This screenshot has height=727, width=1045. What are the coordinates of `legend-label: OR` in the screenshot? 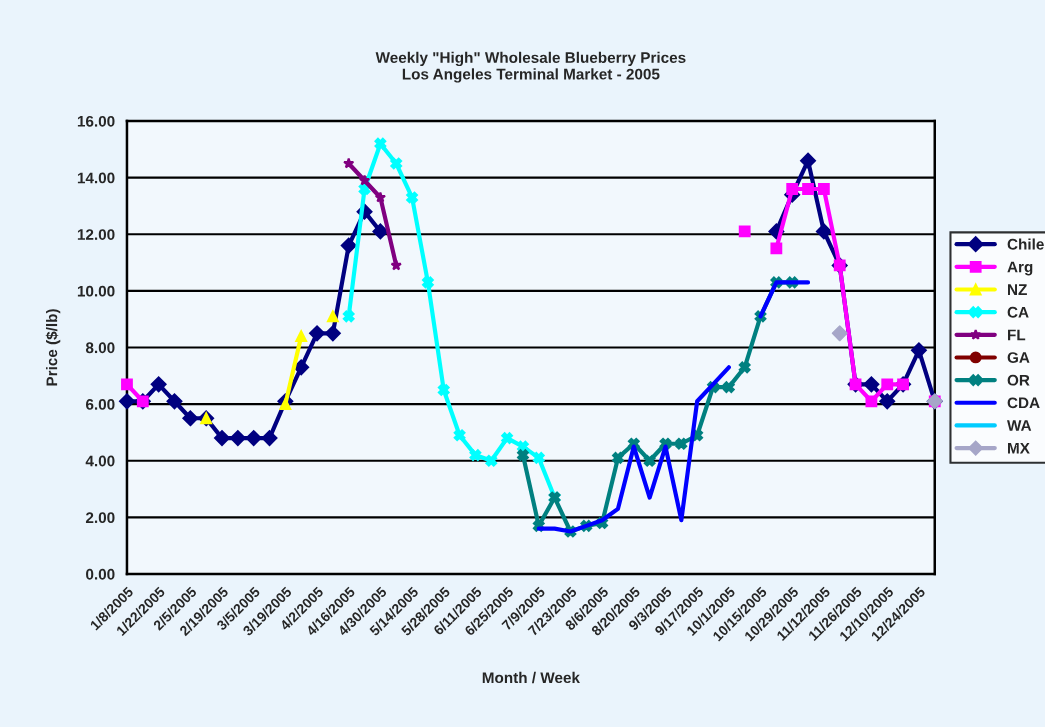 It's located at (1018, 380).